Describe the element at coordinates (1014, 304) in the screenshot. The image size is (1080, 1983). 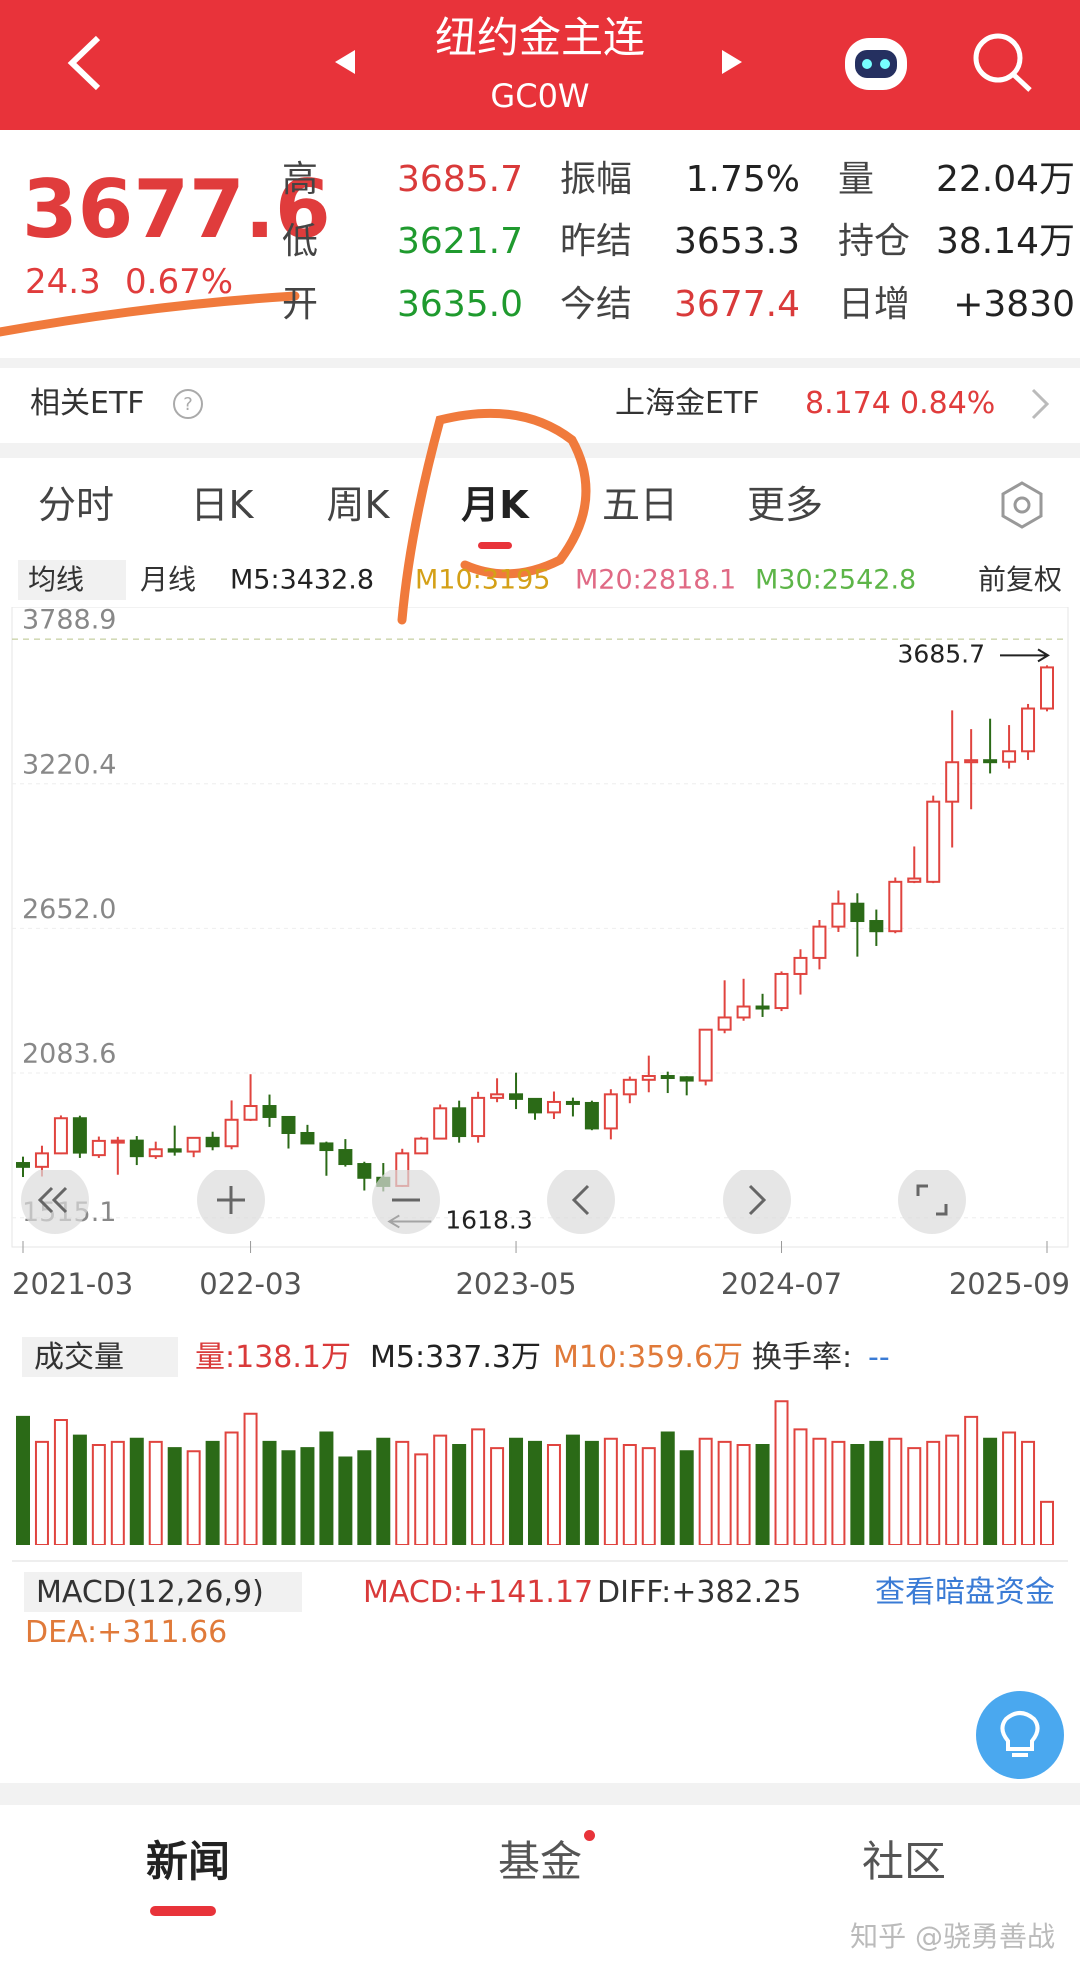
I see `stat-value: +3830` at that location.